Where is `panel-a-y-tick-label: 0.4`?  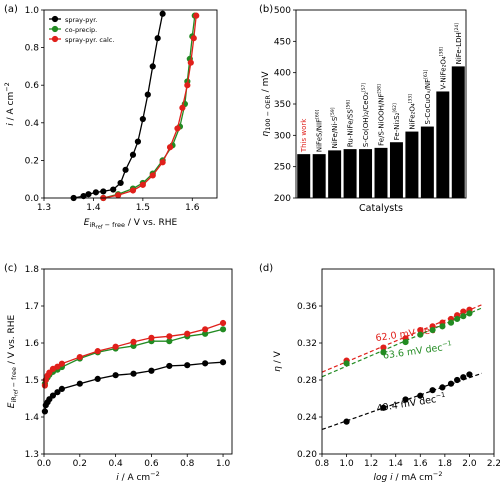 panel-a-y-tick-label: 0.4 is located at coordinates (32, 124).